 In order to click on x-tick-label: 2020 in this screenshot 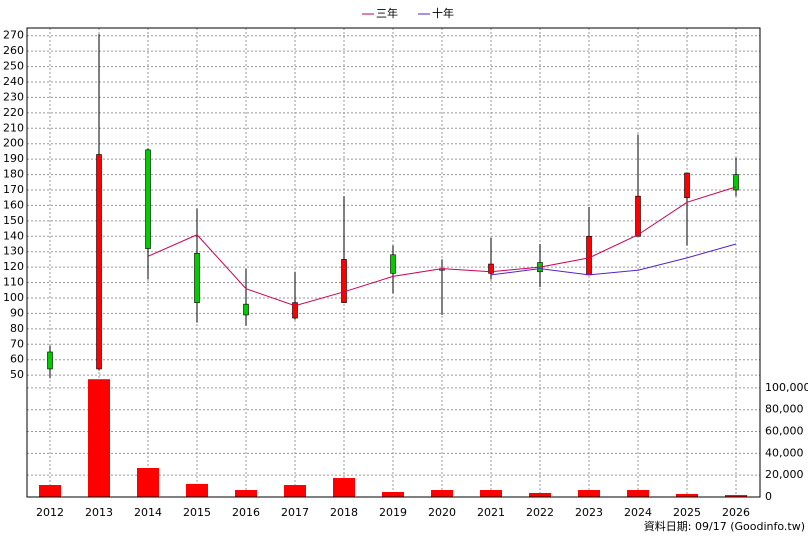, I will do `click(442, 512)`.